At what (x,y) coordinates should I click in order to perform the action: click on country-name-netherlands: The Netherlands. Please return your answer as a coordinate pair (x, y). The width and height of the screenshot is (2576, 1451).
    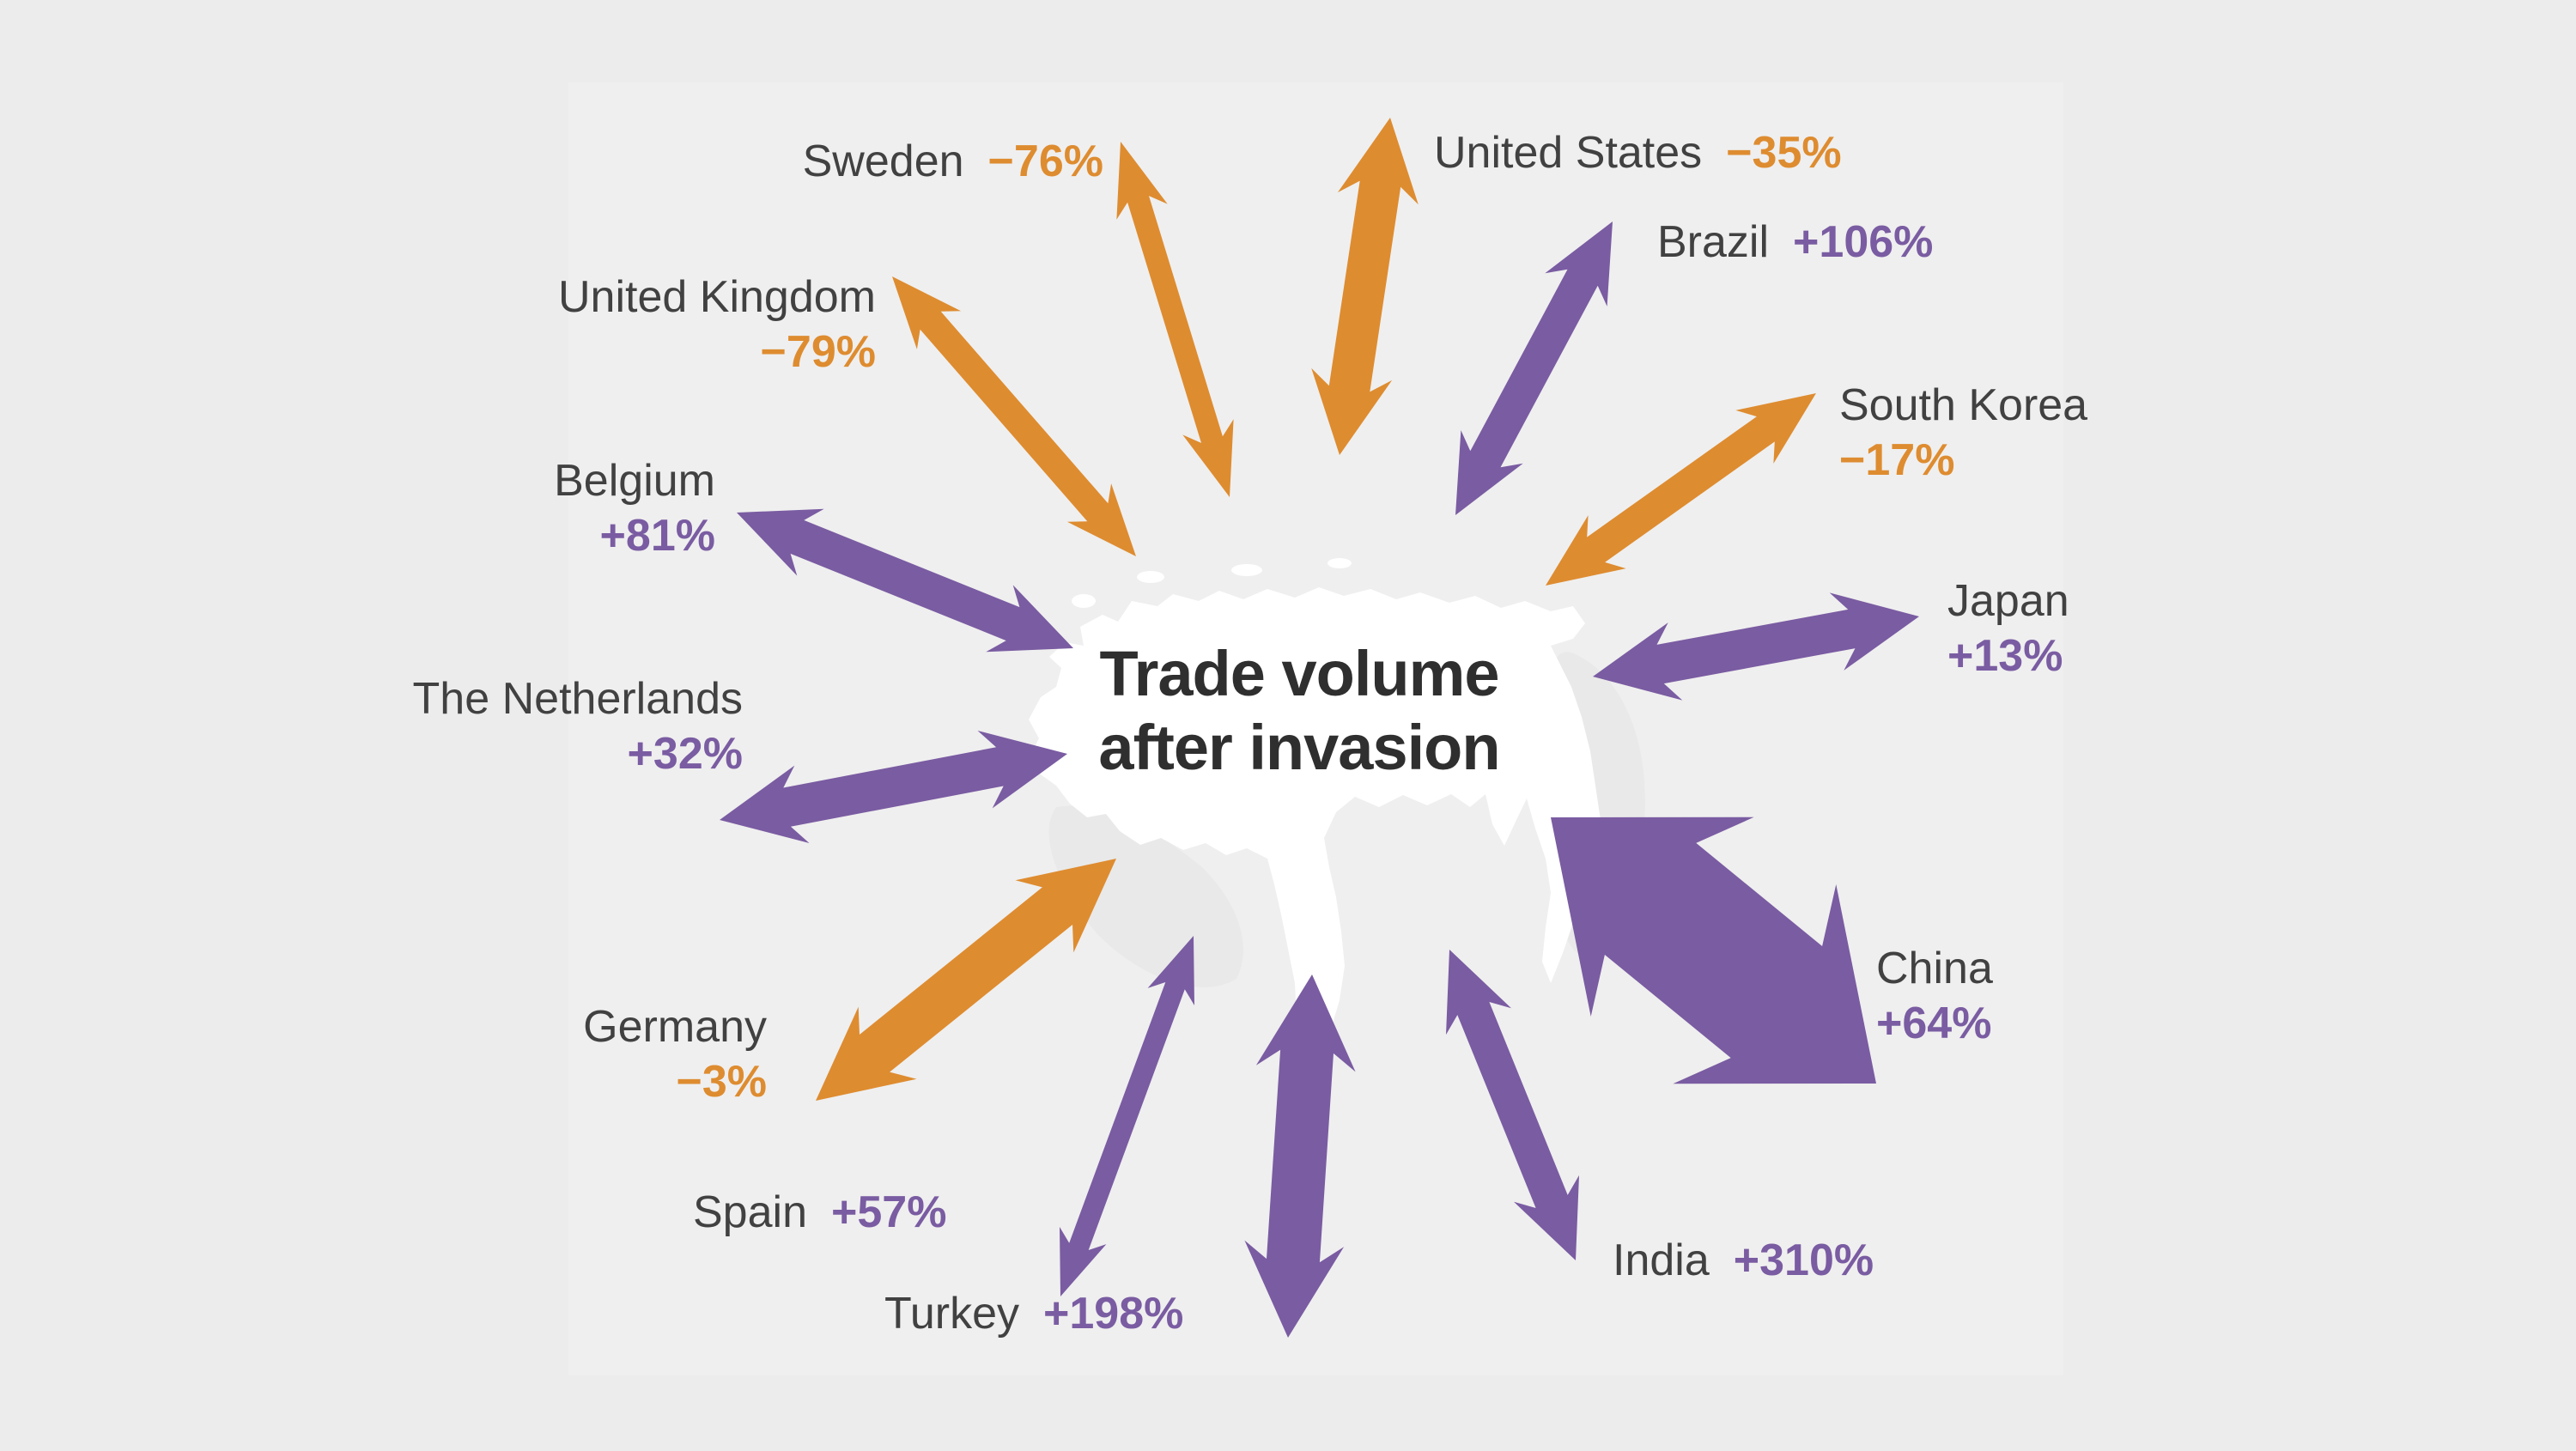
    Looking at the image, I should click on (577, 699).